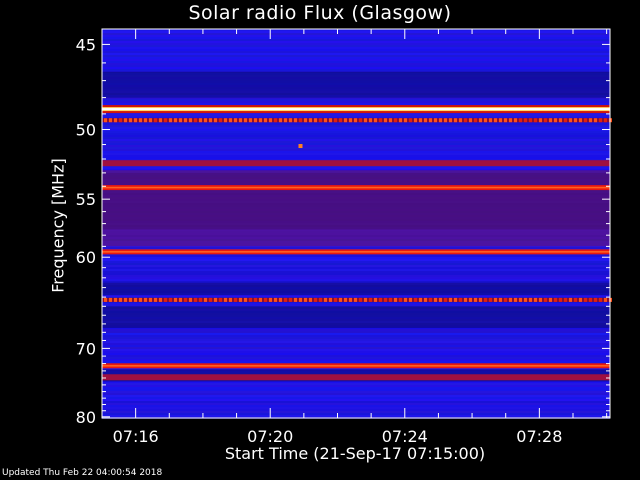  I want to click on emission-spike, so click(300, 146).